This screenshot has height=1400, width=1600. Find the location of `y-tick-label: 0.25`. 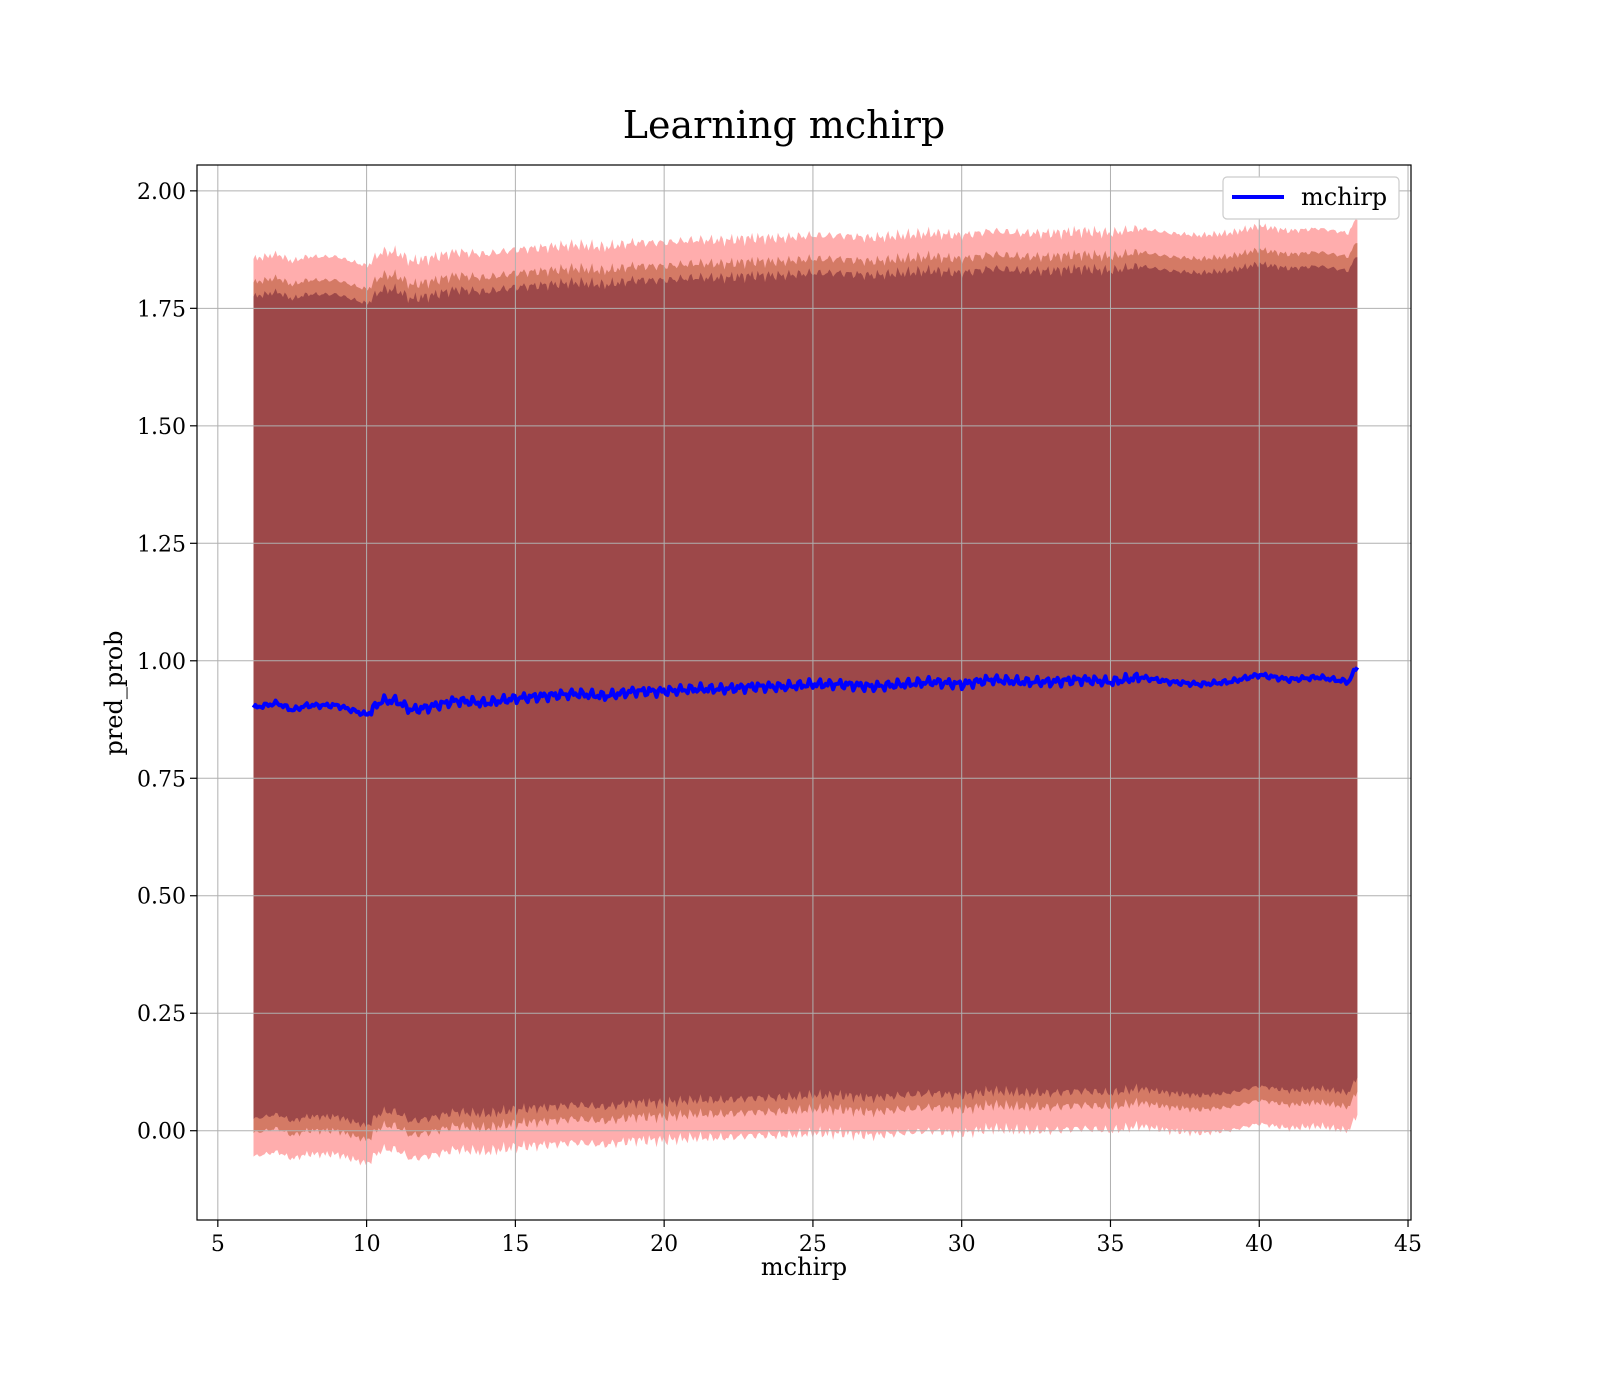

y-tick-label: 0.25 is located at coordinates (161, 1014).